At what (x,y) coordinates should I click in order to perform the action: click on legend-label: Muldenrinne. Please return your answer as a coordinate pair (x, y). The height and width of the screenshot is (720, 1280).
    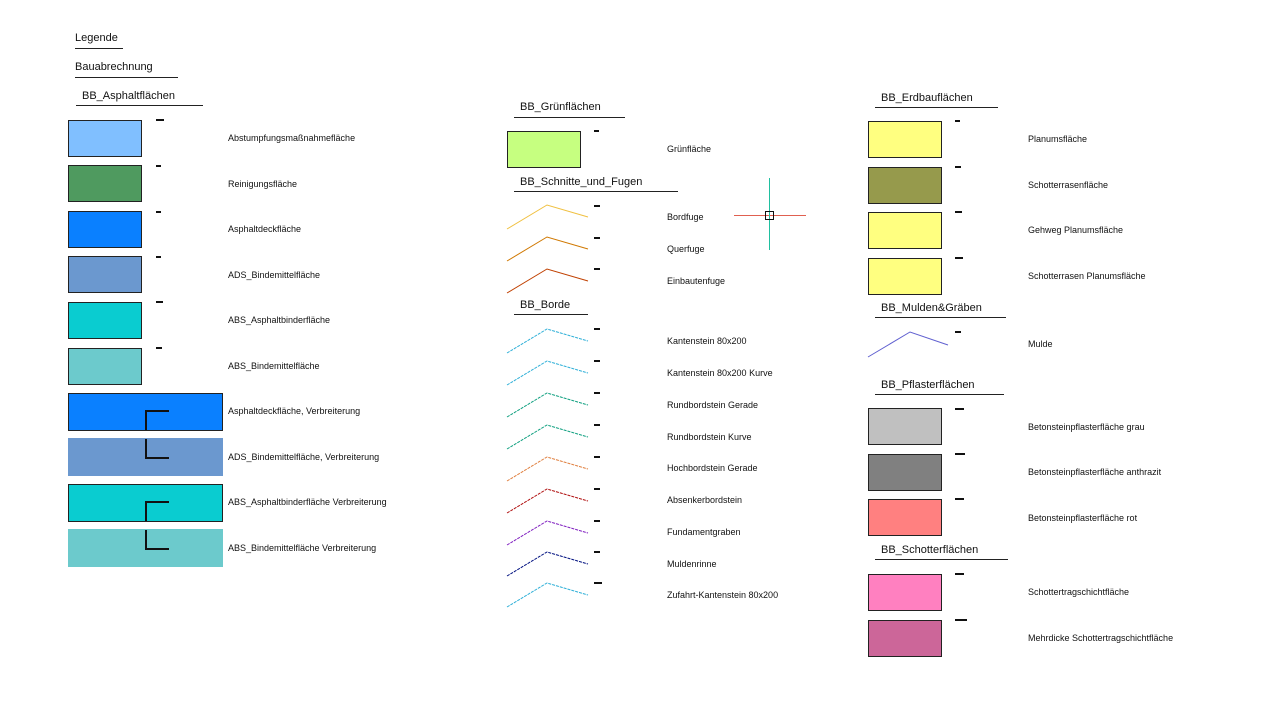
    Looking at the image, I should click on (692, 564).